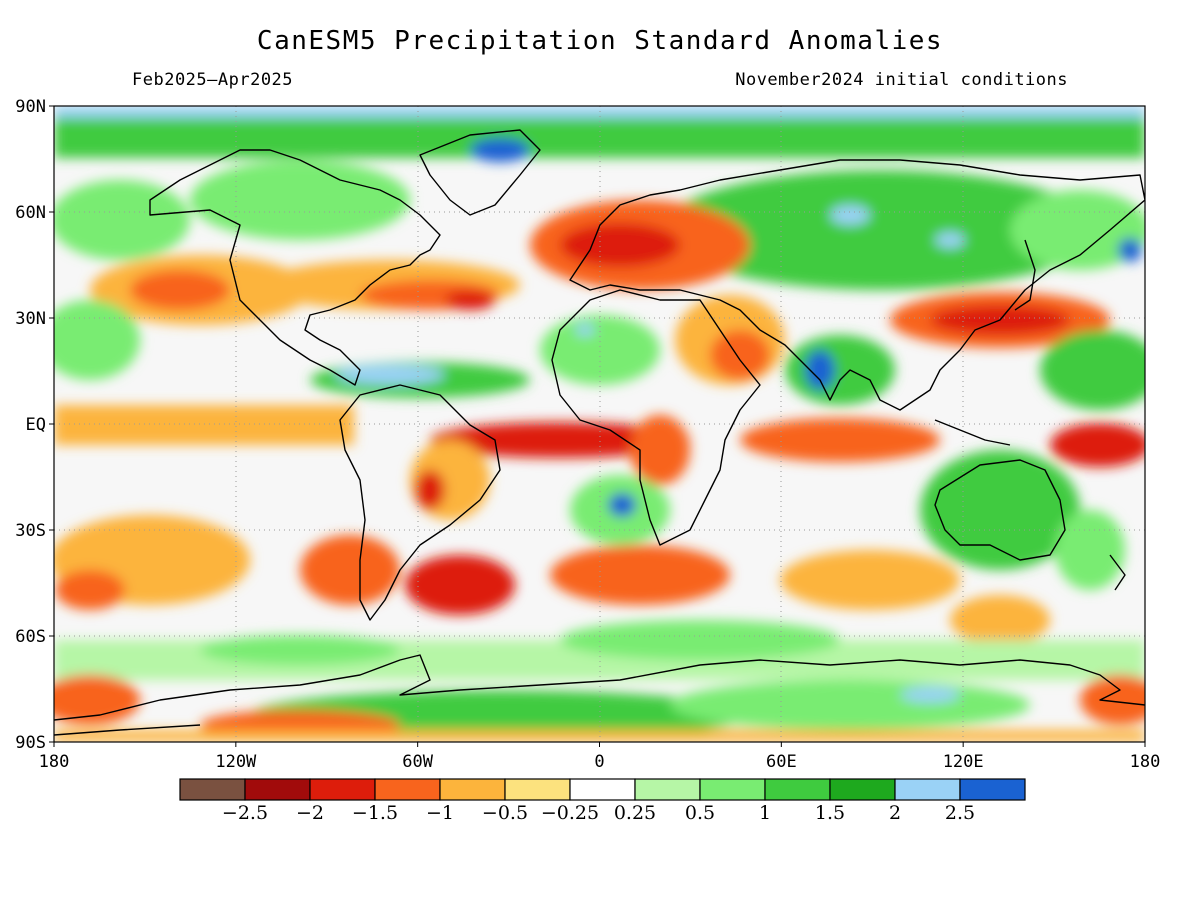  I want to click on lon-tick-label: 120E, so click(963, 762).